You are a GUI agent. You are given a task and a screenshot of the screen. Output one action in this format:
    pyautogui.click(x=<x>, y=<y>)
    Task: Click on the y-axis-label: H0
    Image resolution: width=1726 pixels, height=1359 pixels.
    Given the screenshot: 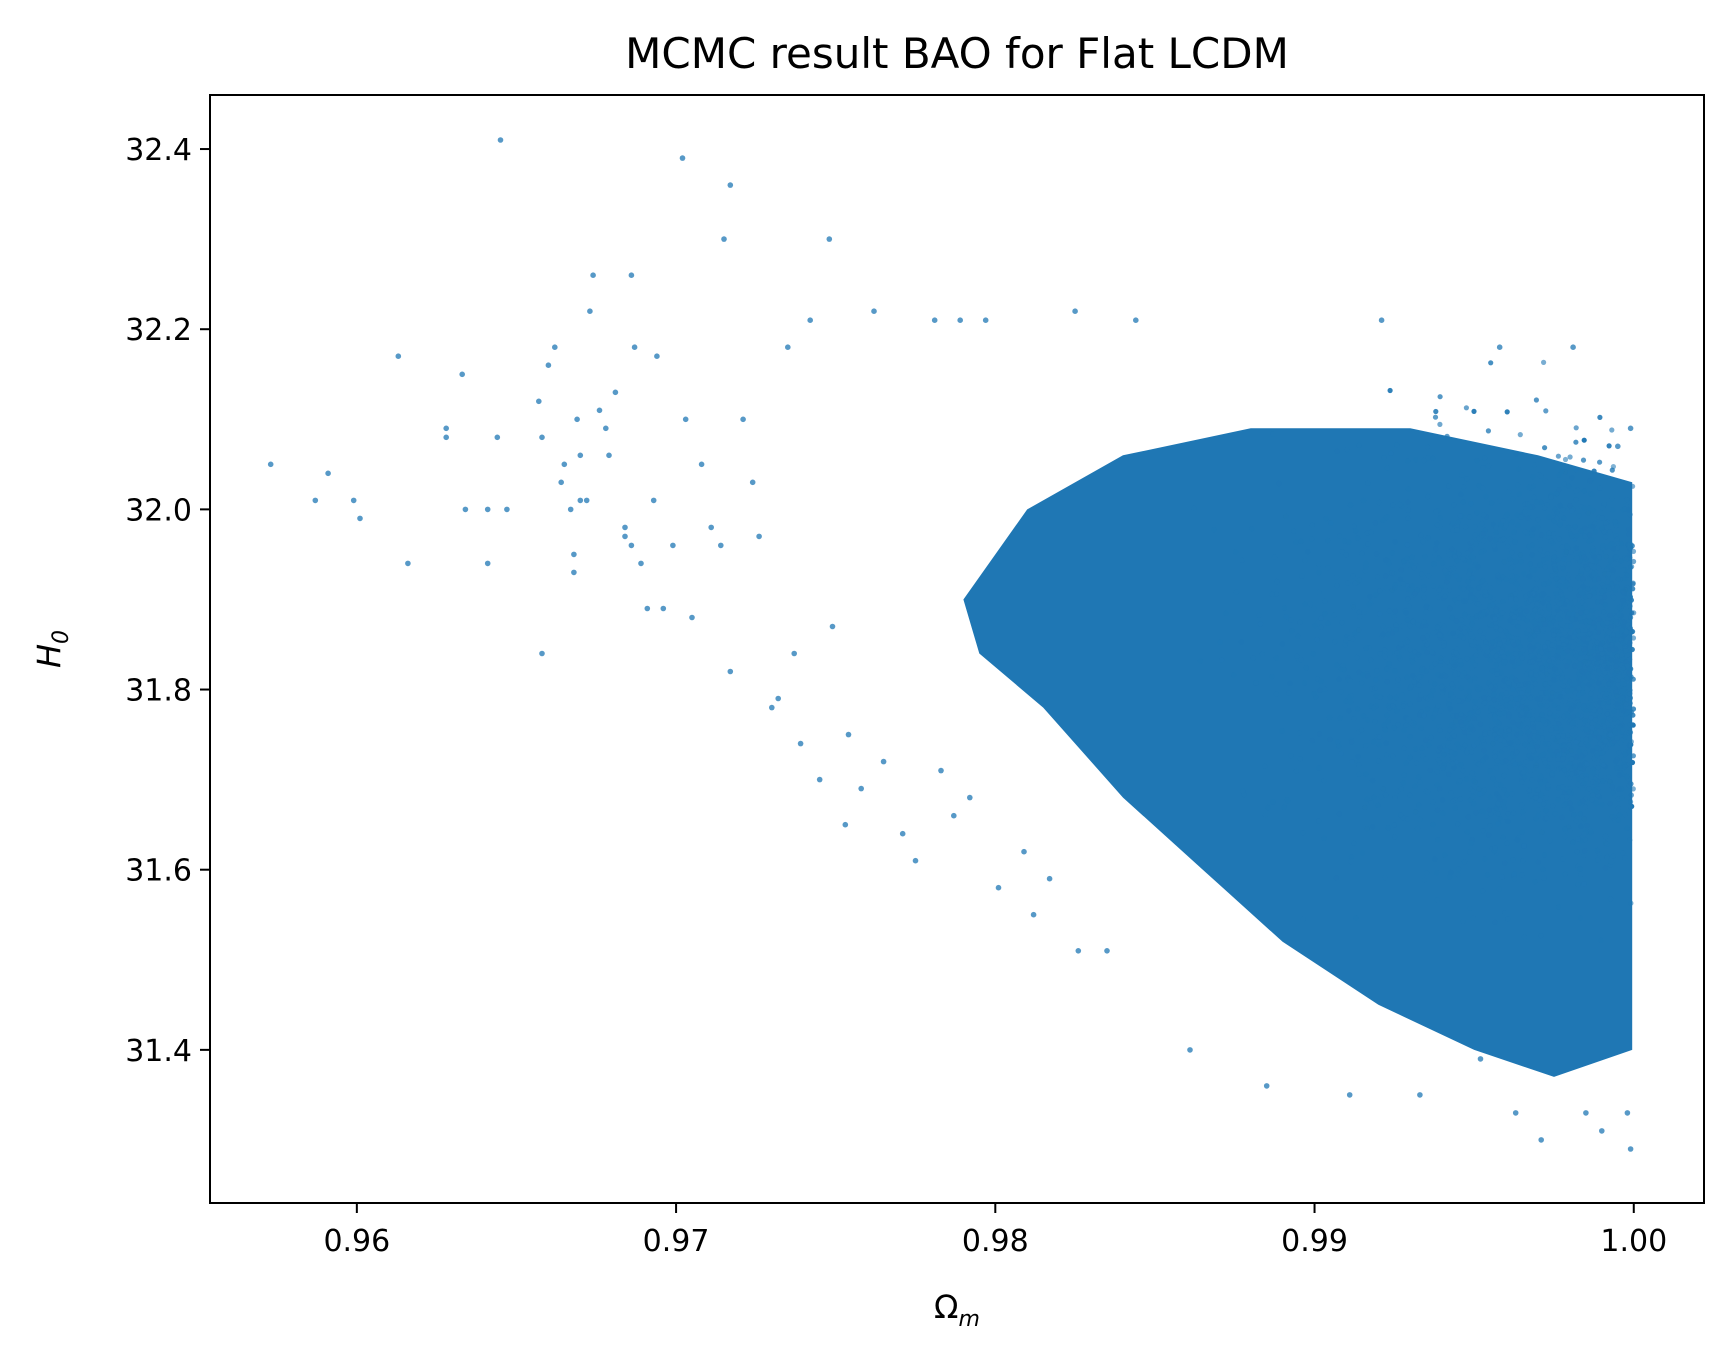 What is the action you would take?
    pyautogui.click(x=52, y=649)
    